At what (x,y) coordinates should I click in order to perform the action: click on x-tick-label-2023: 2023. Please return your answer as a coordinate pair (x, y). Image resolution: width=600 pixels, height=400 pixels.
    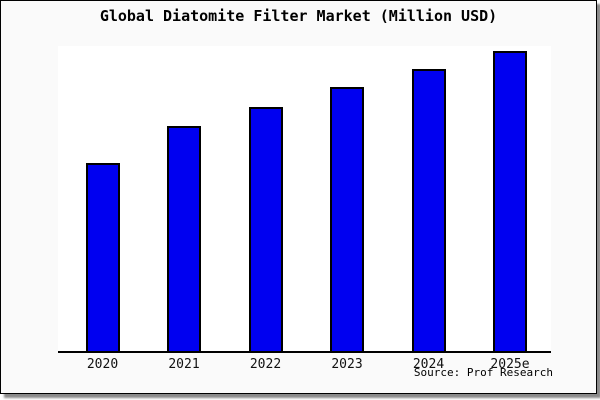
    Looking at the image, I should click on (347, 364).